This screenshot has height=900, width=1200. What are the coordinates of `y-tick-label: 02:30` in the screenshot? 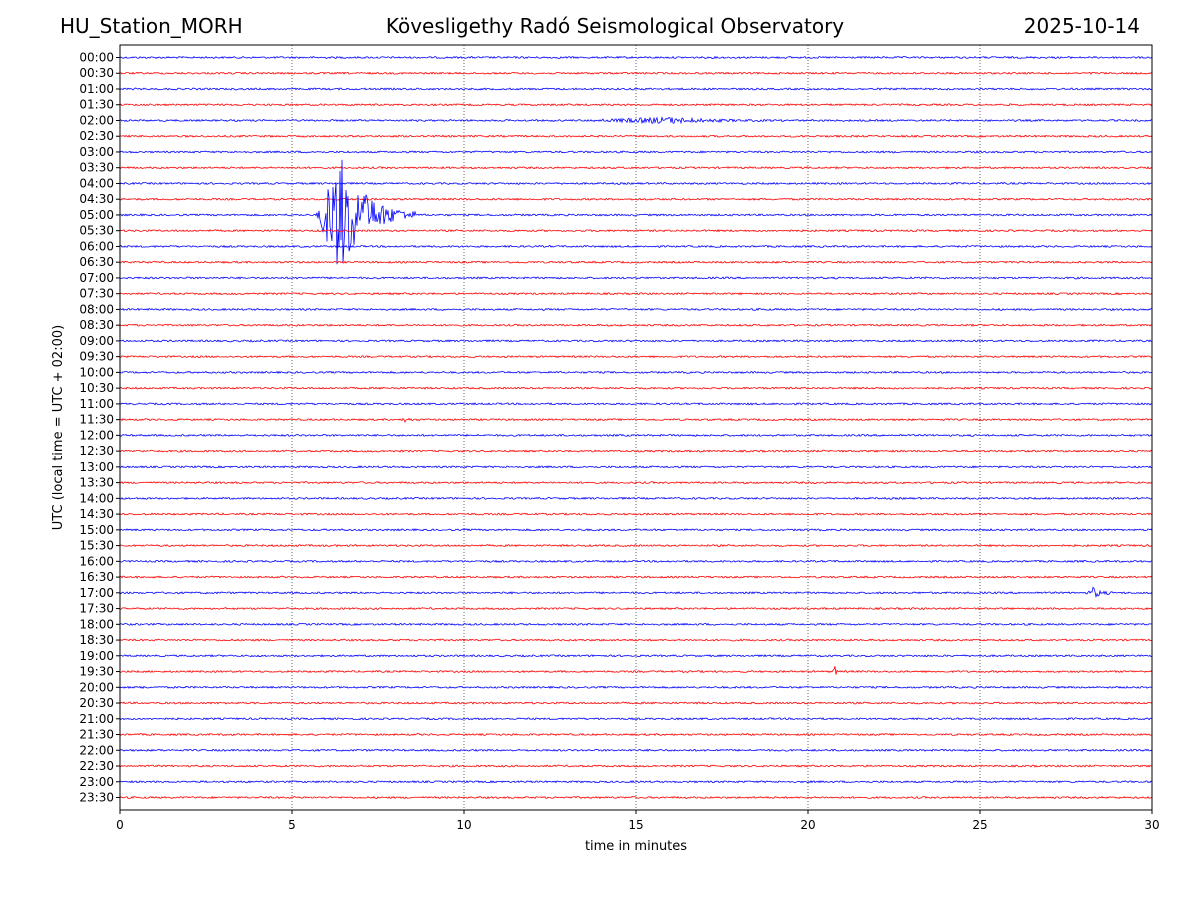 It's located at (96, 136).